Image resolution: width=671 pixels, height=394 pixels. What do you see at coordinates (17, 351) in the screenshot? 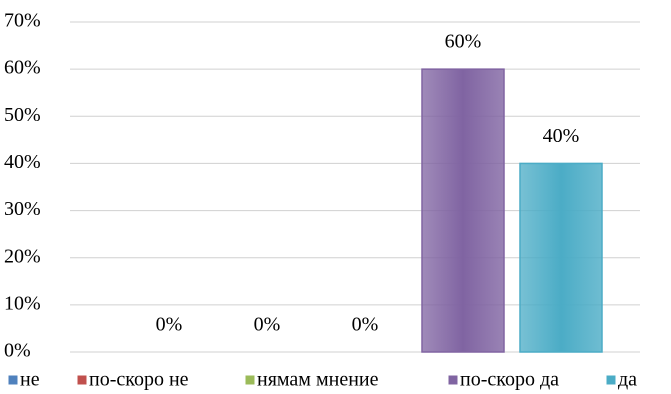
I see `y-tick-label: 0%` at bounding box center [17, 351].